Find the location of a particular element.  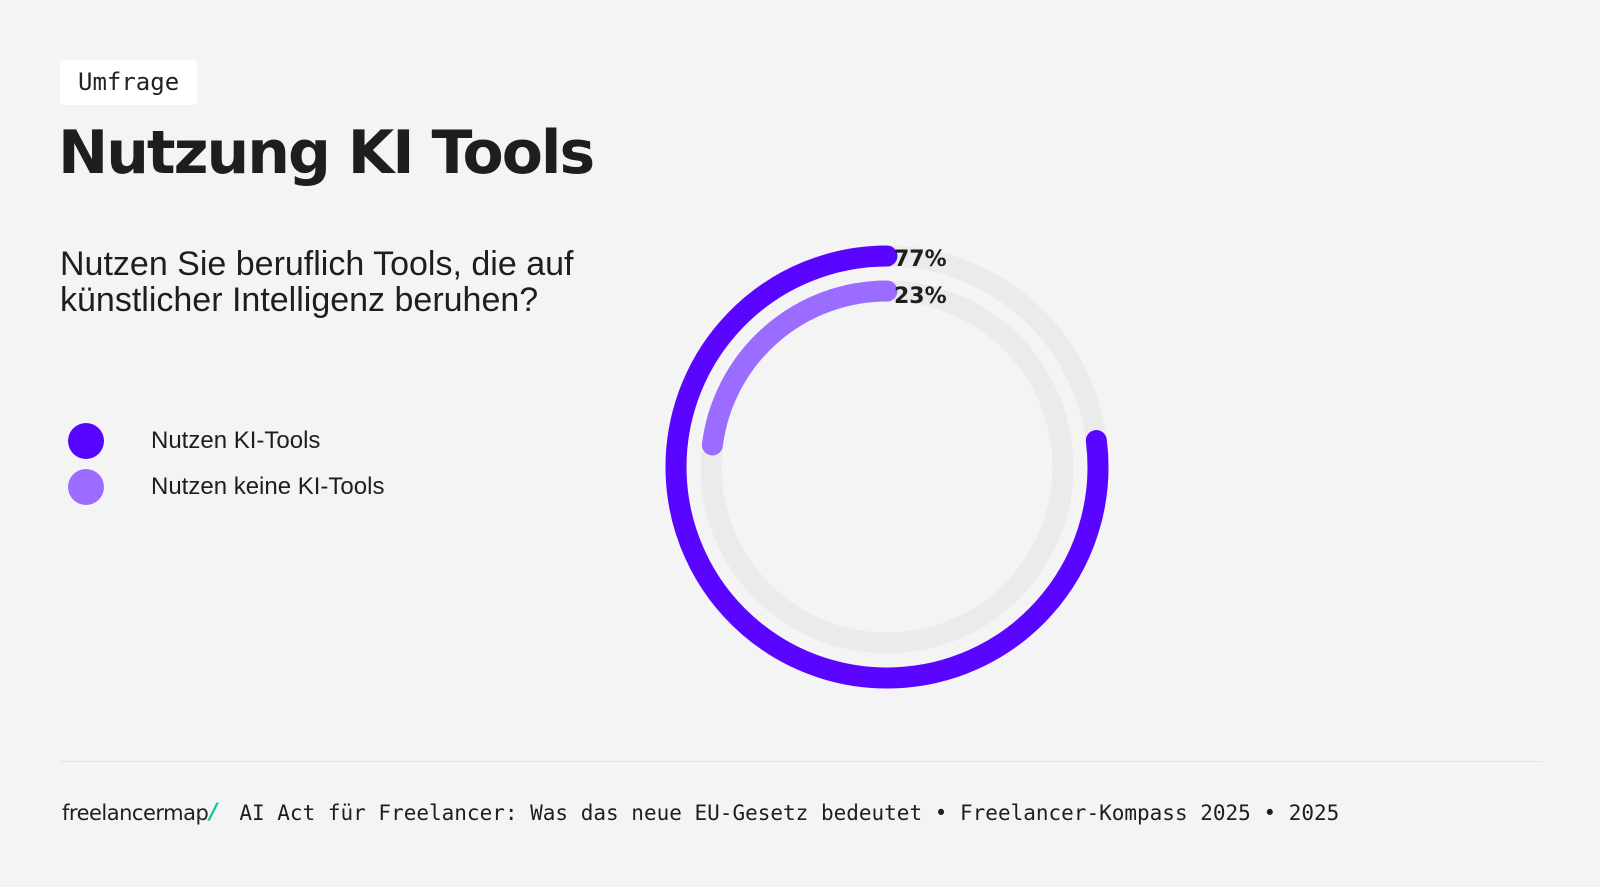

survey-tag: Umfrage is located at coordinates (129, 82).